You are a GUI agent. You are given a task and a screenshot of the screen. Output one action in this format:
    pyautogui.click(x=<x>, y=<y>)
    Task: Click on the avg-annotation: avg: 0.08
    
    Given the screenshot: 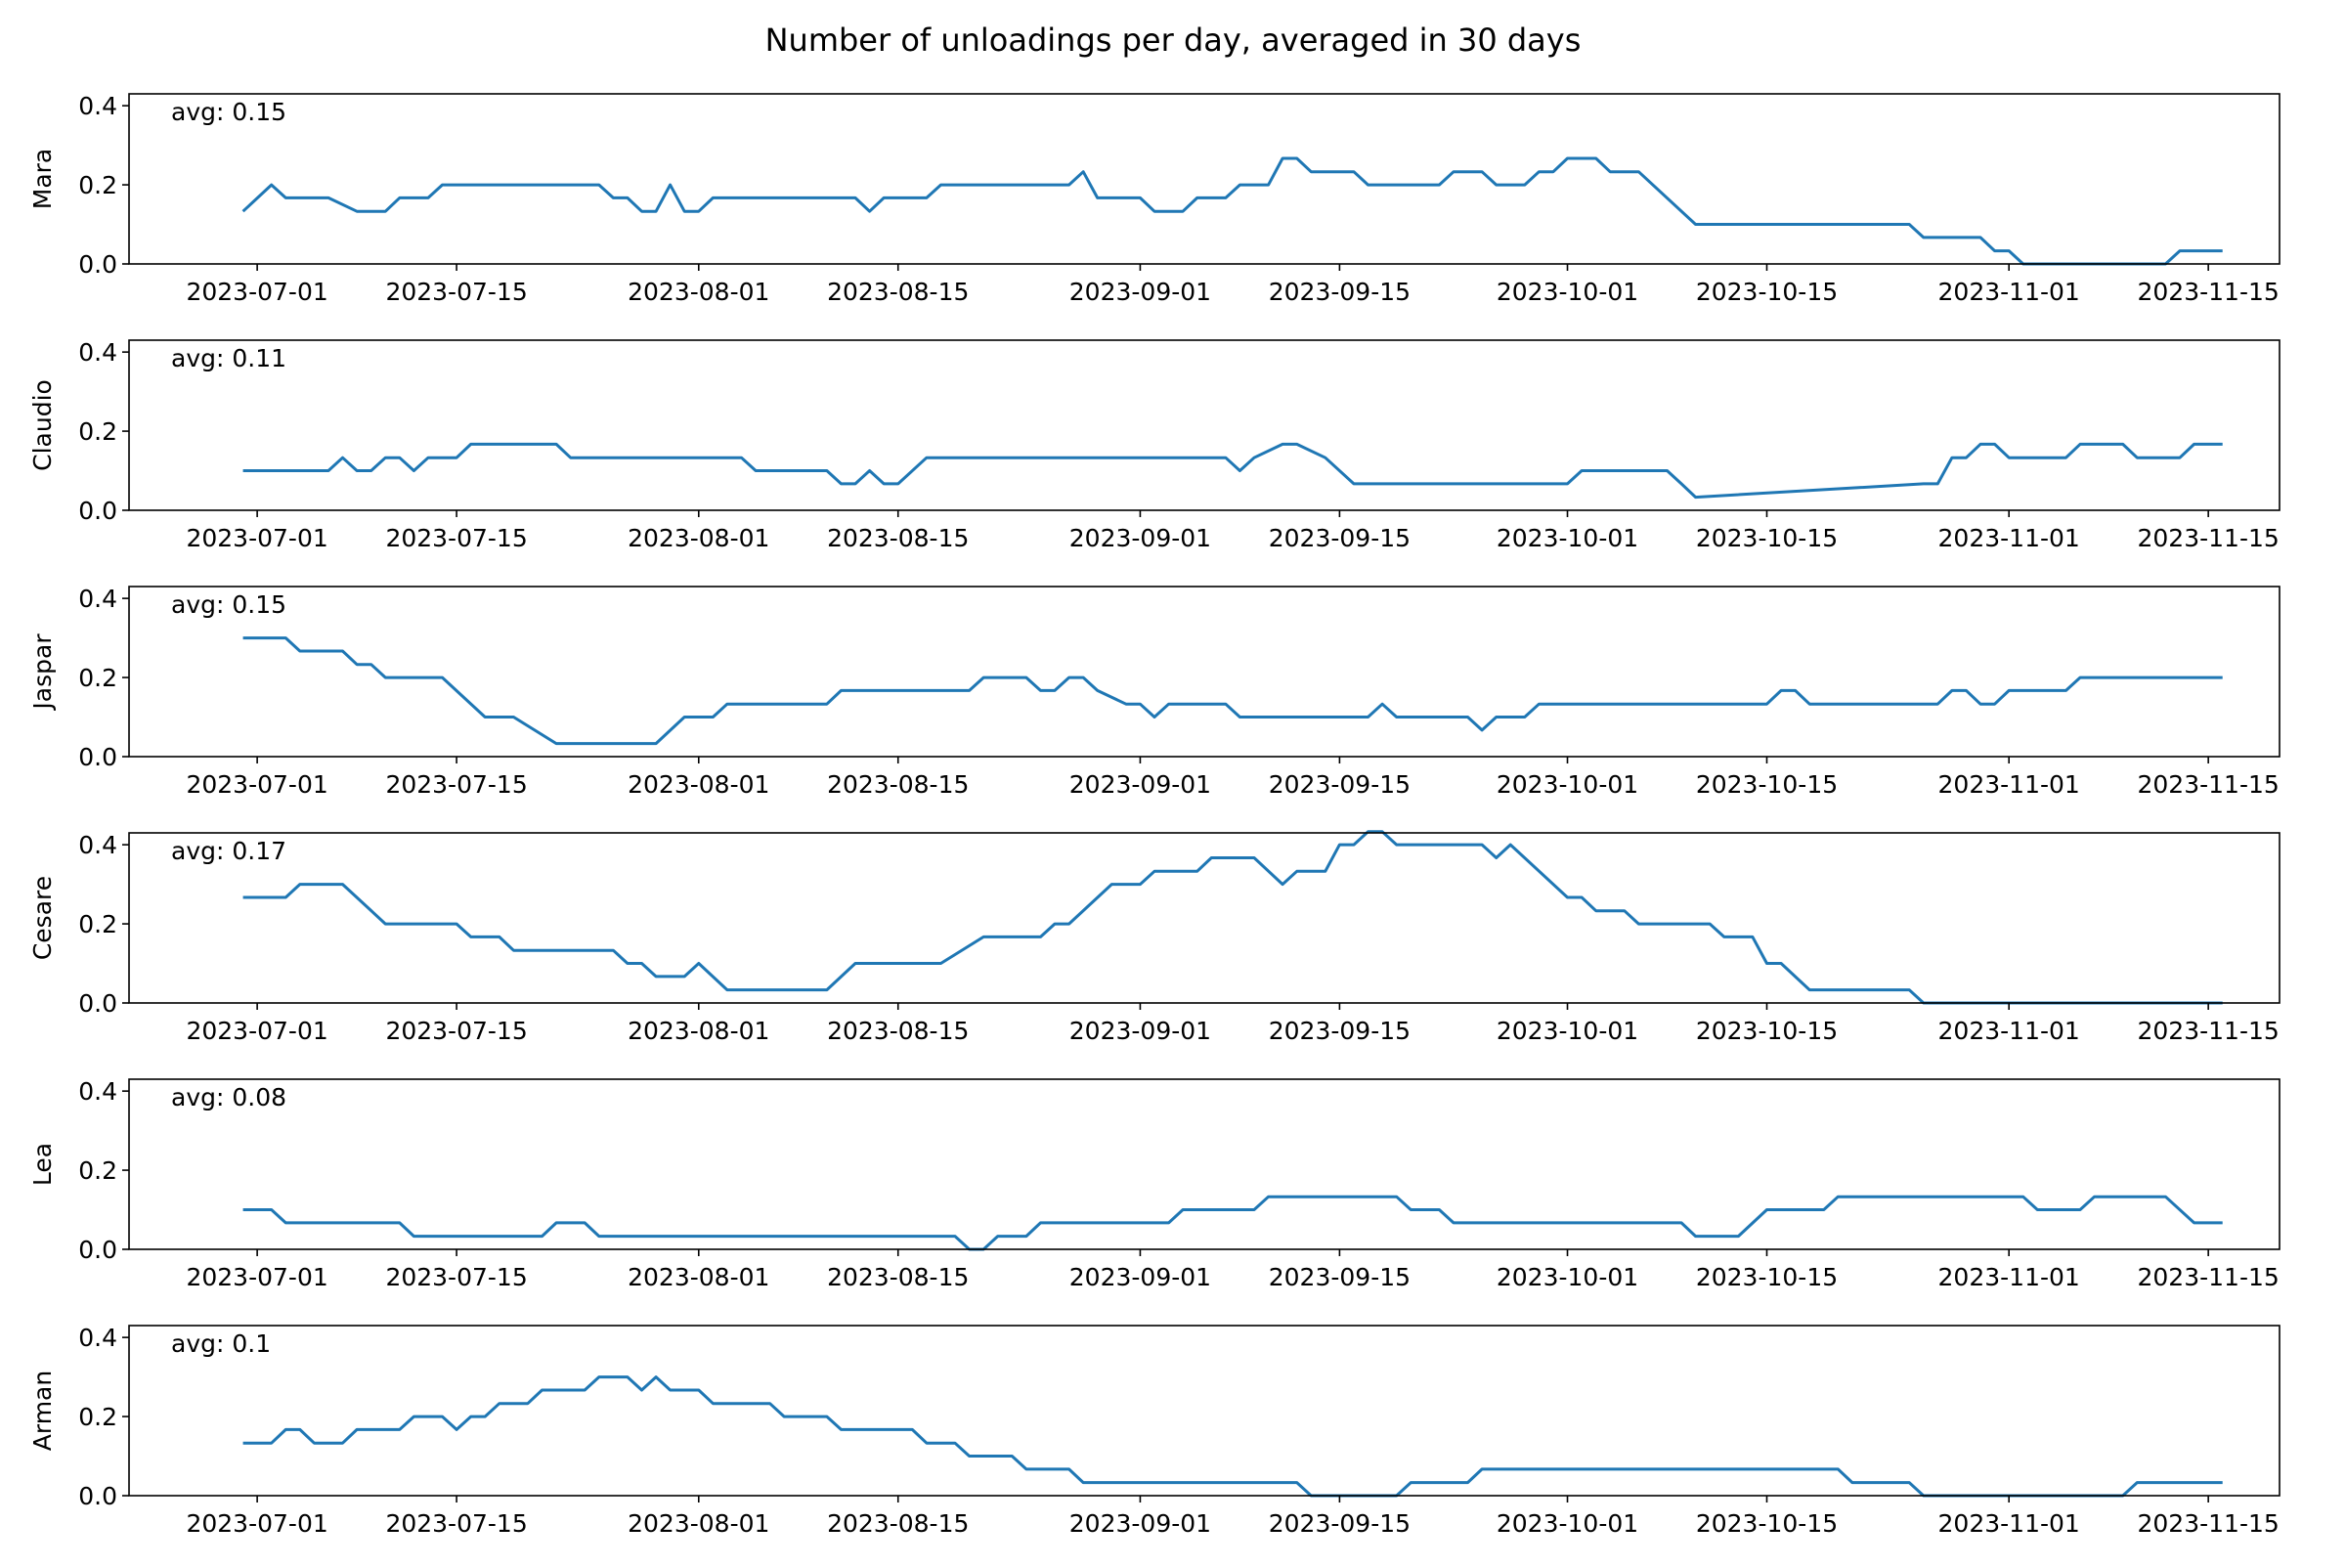 What is the action you would take?
    pyautogui.click(x=228, y=1097)
    